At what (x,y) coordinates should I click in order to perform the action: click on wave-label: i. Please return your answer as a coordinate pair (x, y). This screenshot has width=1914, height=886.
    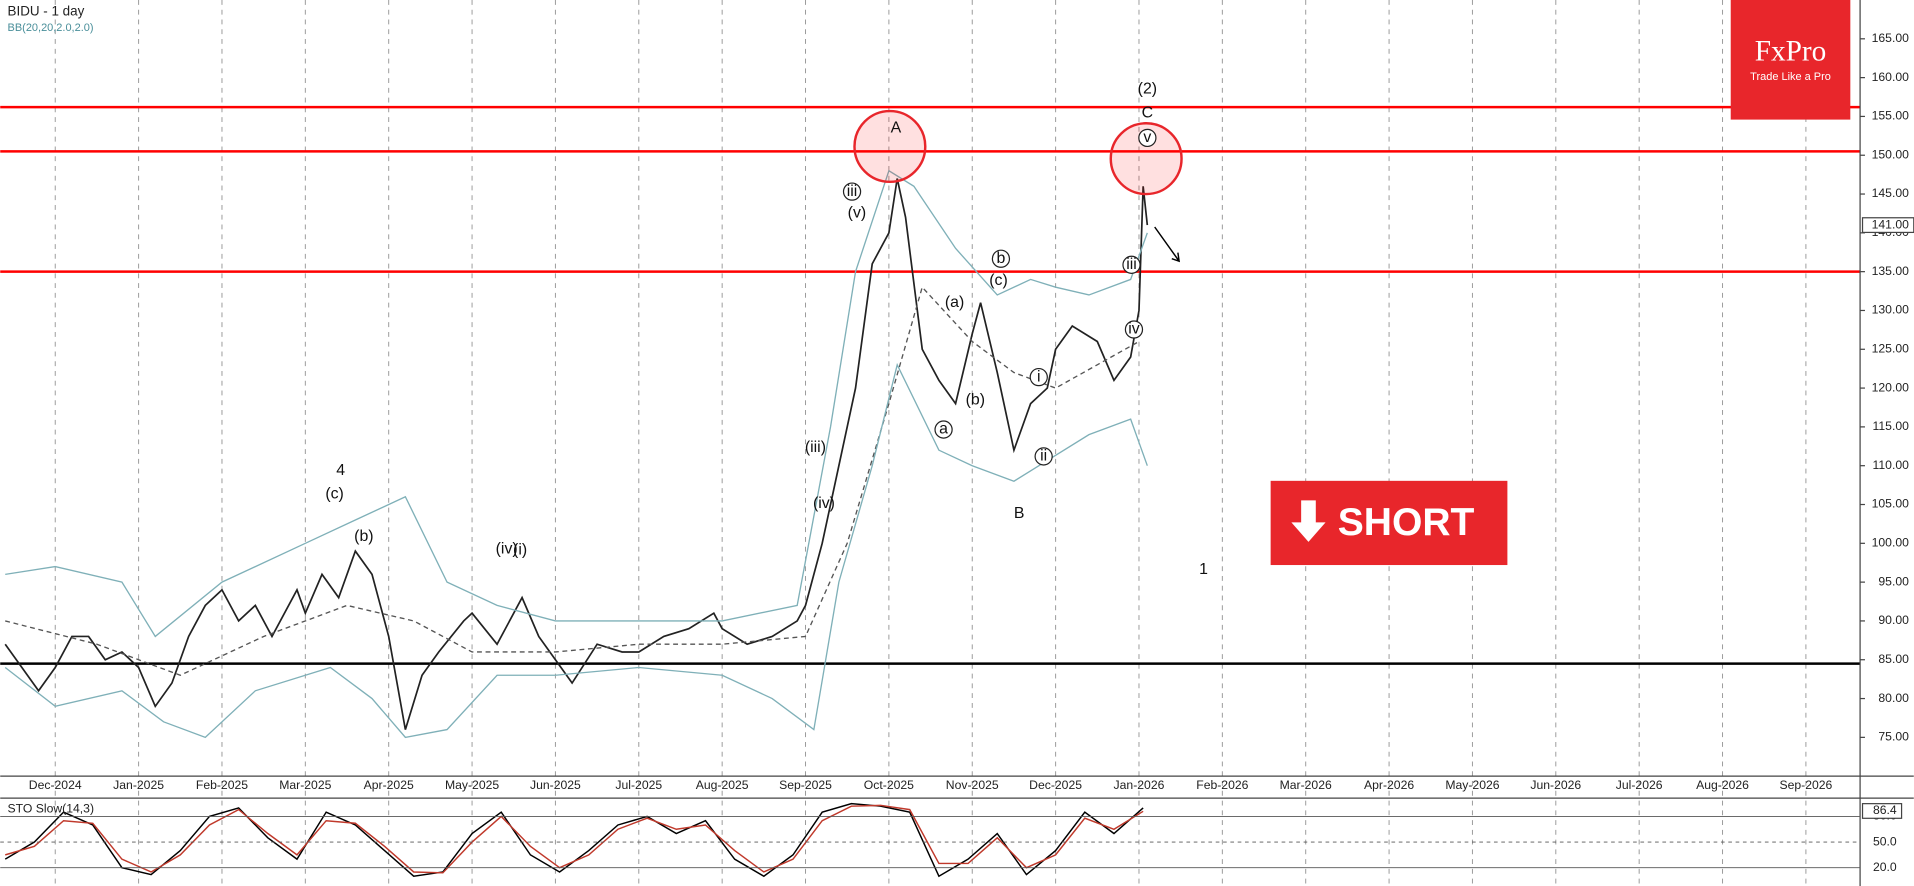
    Looking at the image, I should click on (1039, 376).